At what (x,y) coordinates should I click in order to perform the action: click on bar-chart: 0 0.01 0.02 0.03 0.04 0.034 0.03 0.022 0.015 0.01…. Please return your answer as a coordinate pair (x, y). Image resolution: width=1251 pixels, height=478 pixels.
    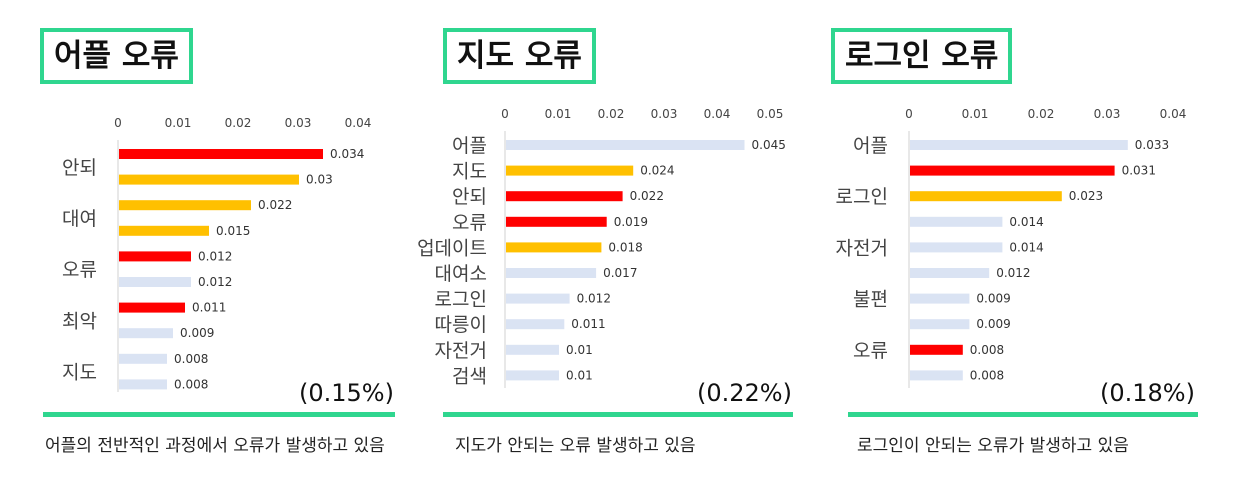
    Looking at the image, I should click on (217, 254).